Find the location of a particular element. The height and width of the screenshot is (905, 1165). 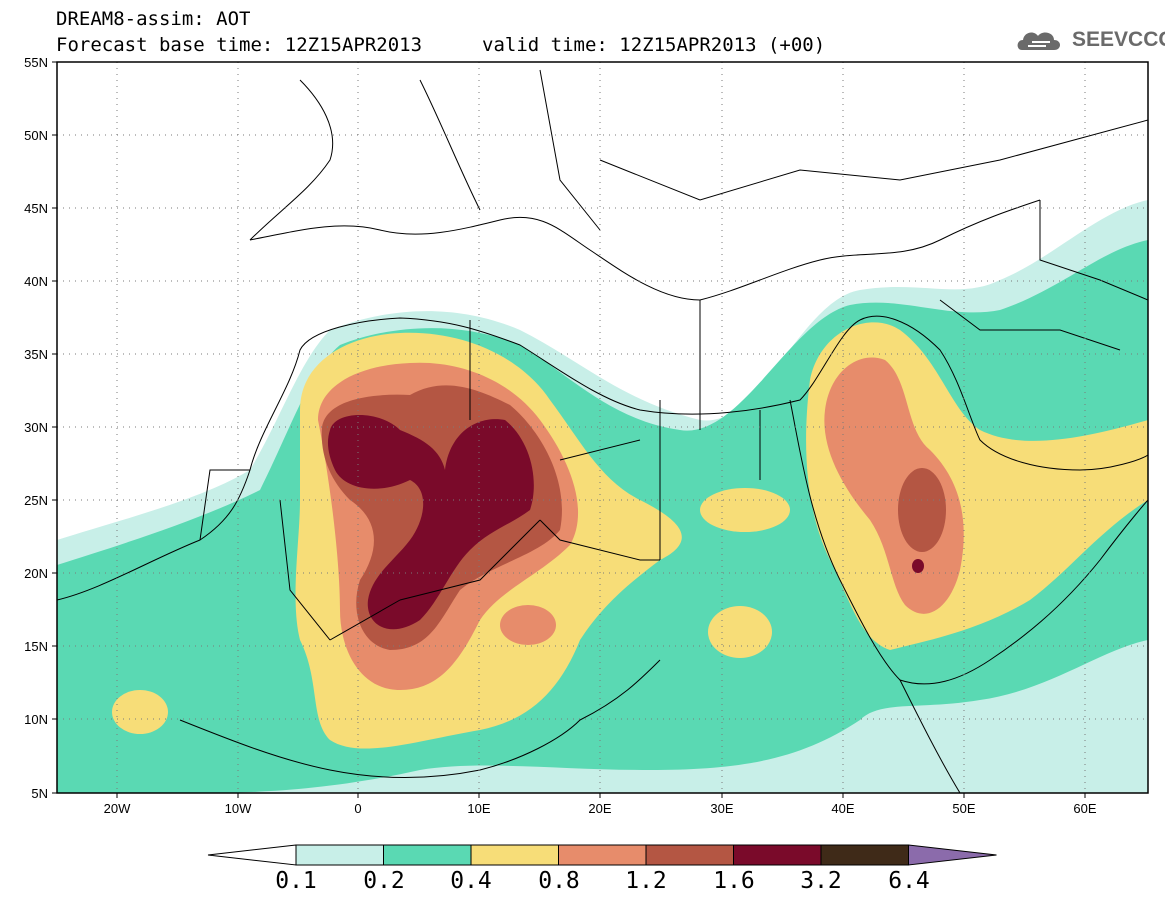

colorbar-label: 1.2 is located at coordinates (646, 881).